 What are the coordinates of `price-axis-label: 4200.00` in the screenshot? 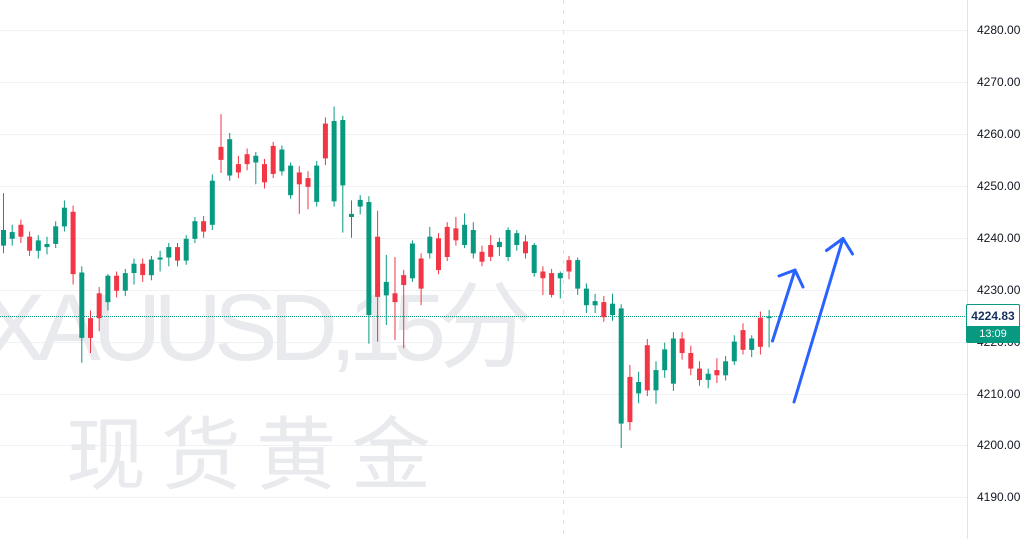 It's located at (998, 445).